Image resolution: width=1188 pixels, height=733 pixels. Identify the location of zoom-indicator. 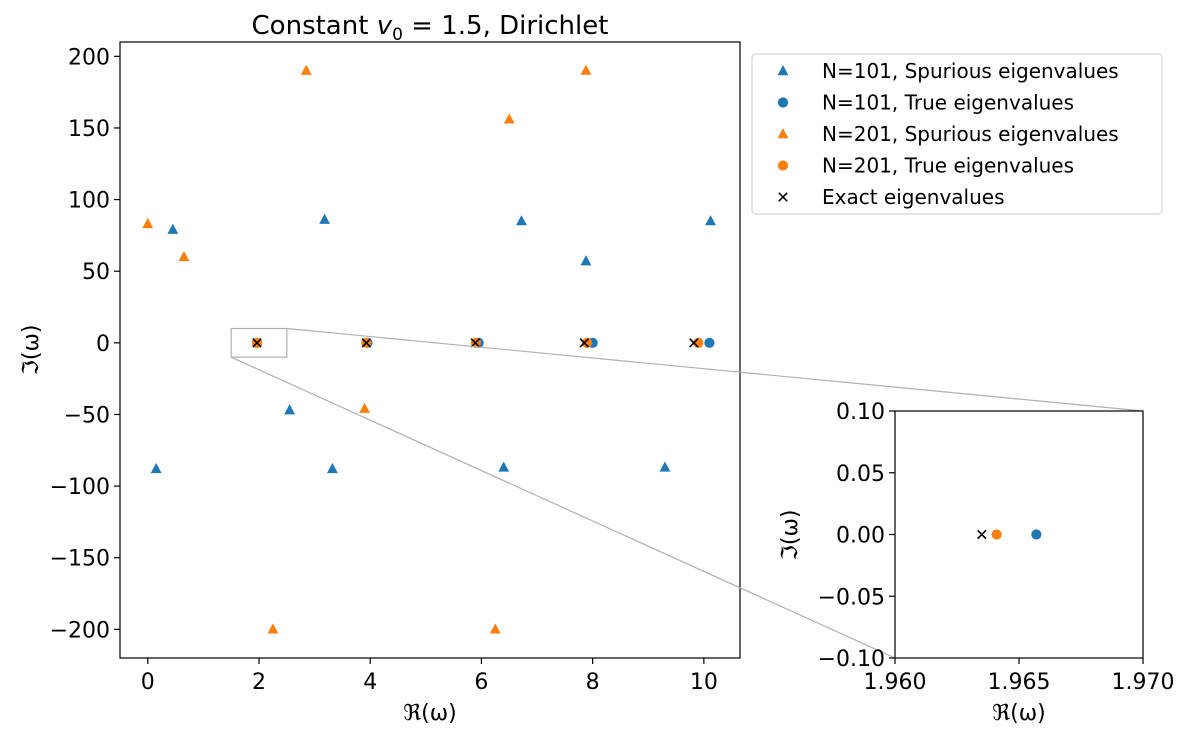
(259, 342).